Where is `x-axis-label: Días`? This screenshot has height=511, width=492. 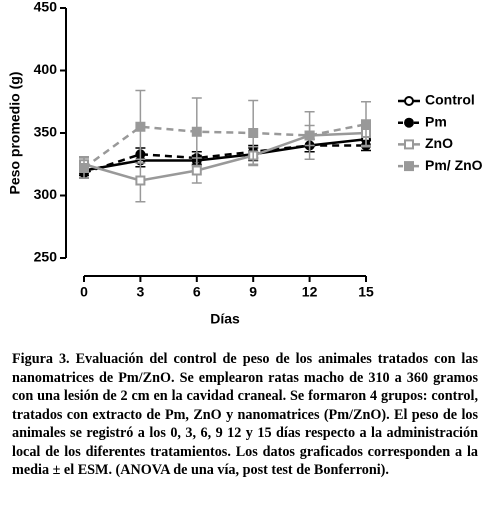
x-axis-label: Días is located at coordinates (225, 319).